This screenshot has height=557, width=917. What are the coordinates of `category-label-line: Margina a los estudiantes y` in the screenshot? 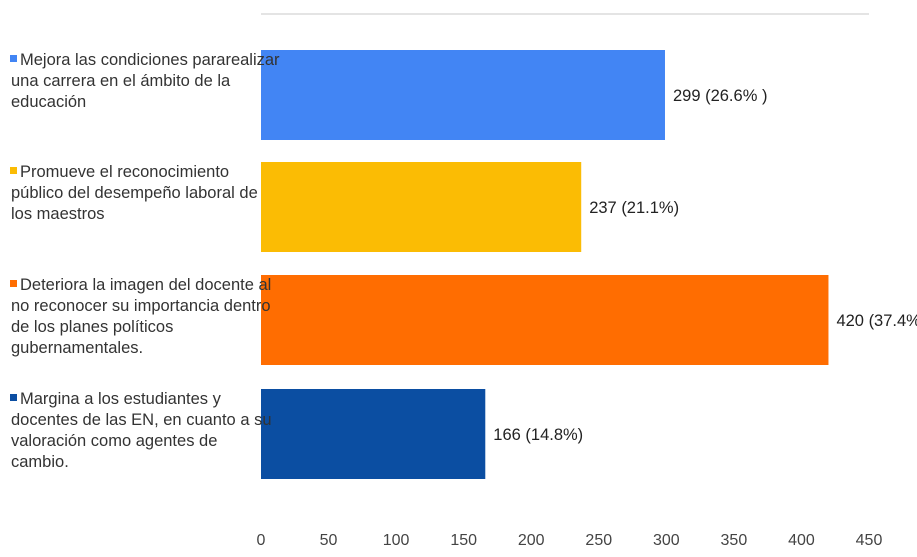 It's located at (121, 399).